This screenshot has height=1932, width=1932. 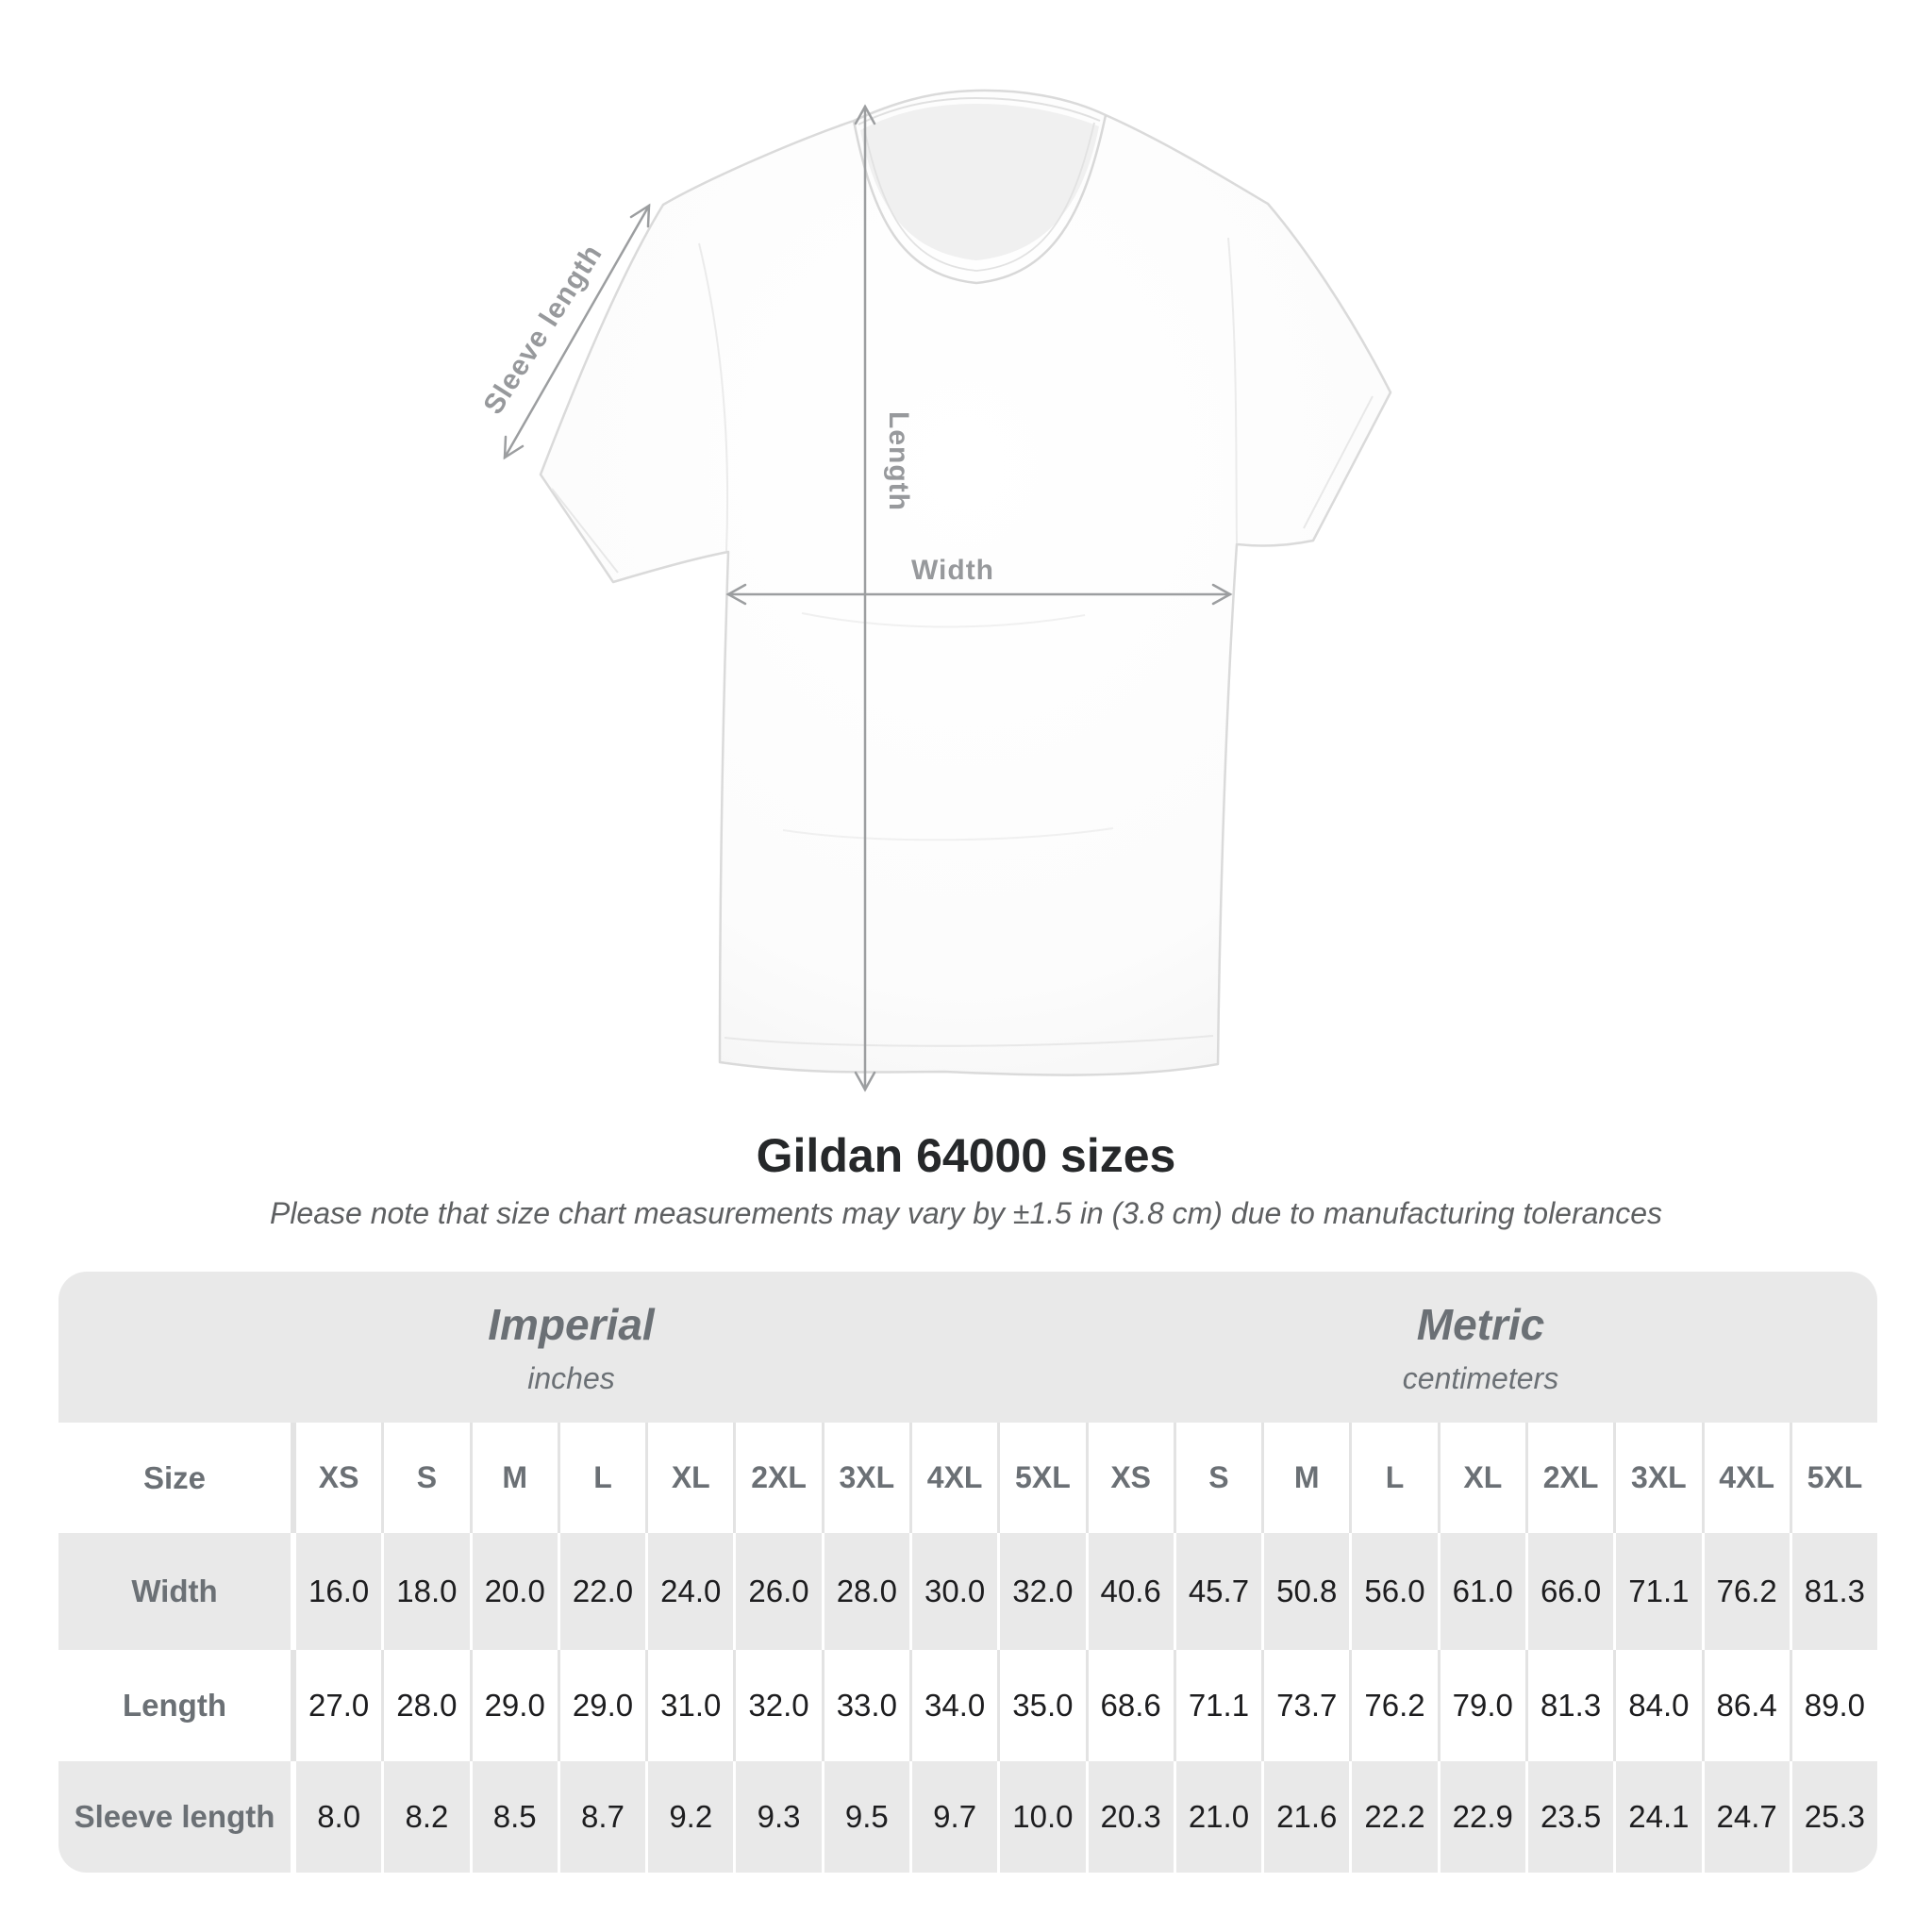 I want to click on length-row-label: Length, so click(x=175, y=1706).